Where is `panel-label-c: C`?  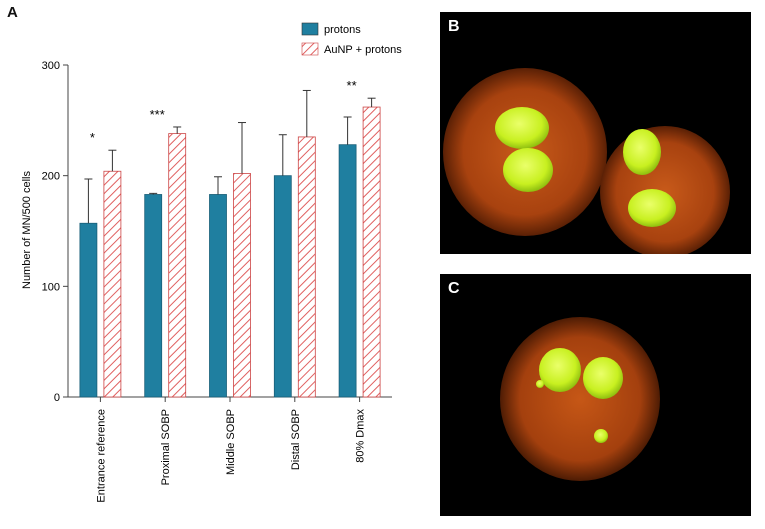 panel-label-c: C is located at coordinates (454, 288).